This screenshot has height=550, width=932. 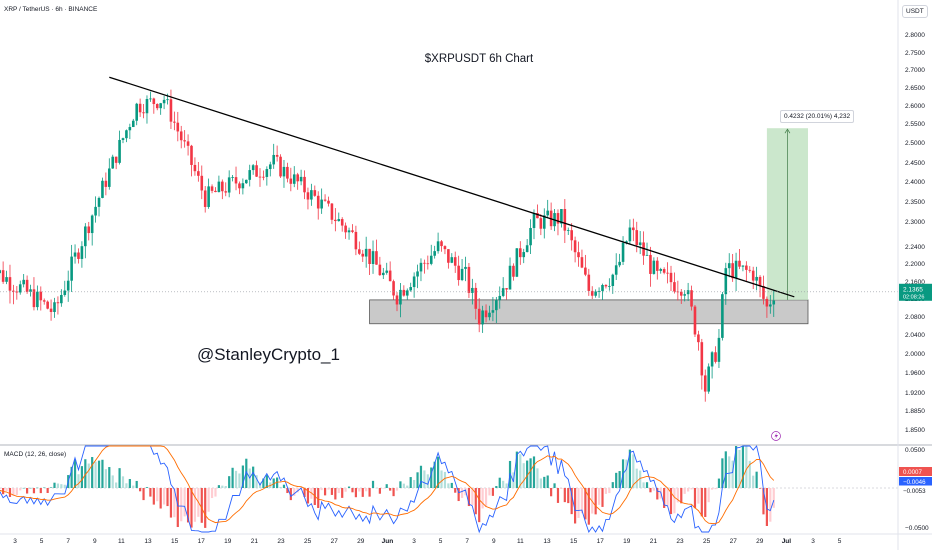 What do you see at coordinates (574, 541) in the screenshot?
I see `time-tick-label: 15` at bounding box center [574, 541].